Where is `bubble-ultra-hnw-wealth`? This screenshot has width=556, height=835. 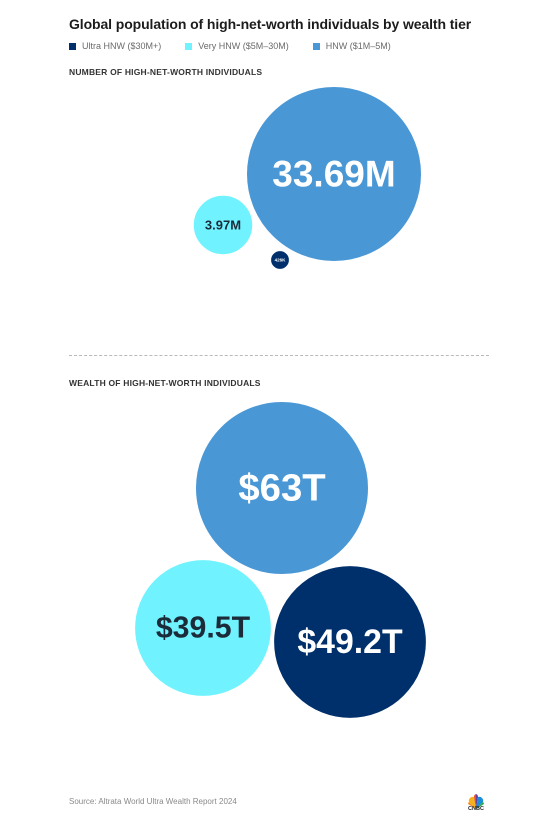 bubble-ultra-hnw-wealth is located at coordinates (350, 642).